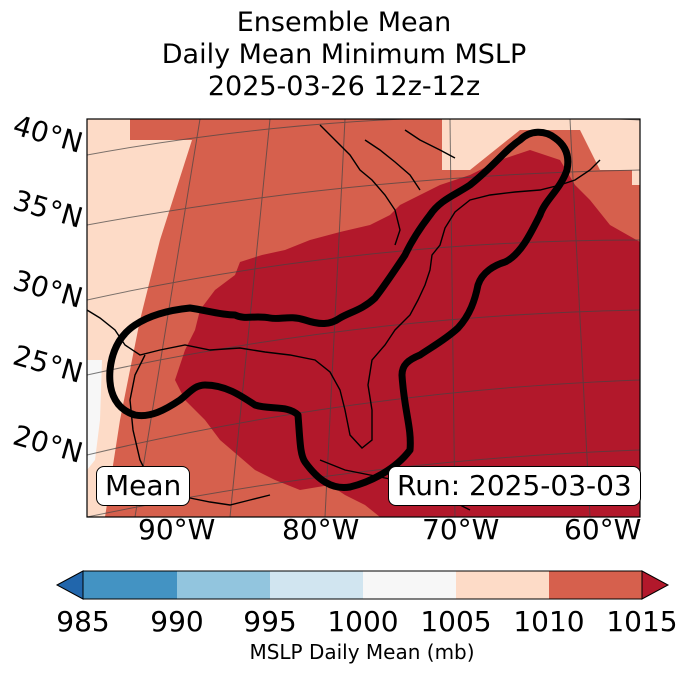 The image size is (688, 674). I want to click on lon-label-70: 70°W, so click(461, 529).